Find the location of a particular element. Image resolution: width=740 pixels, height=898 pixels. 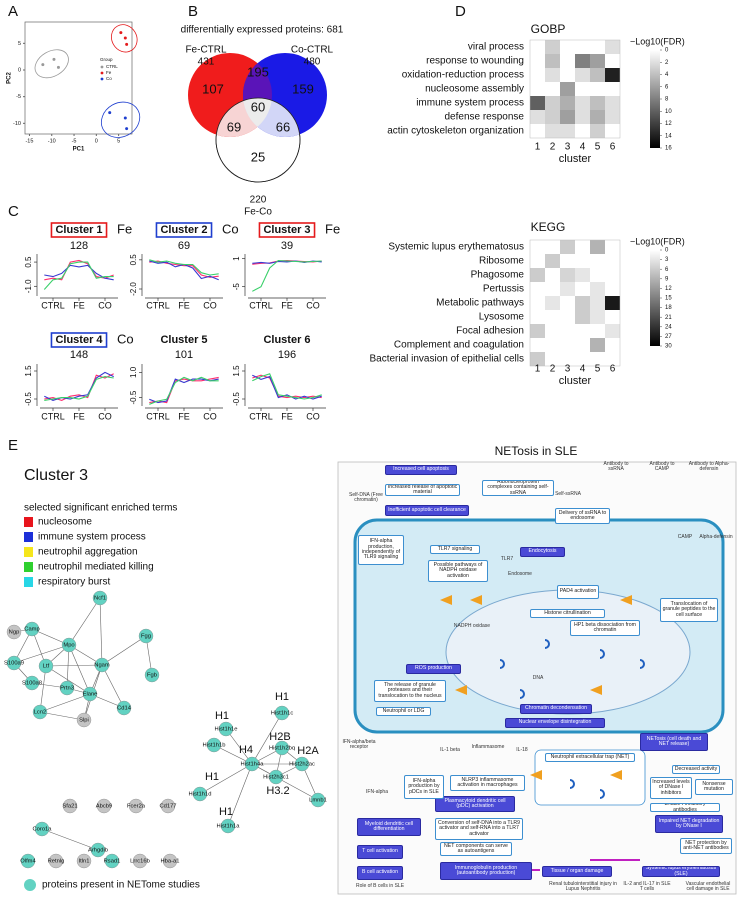

venn-count: 25 is located at coordinates (258, 156).